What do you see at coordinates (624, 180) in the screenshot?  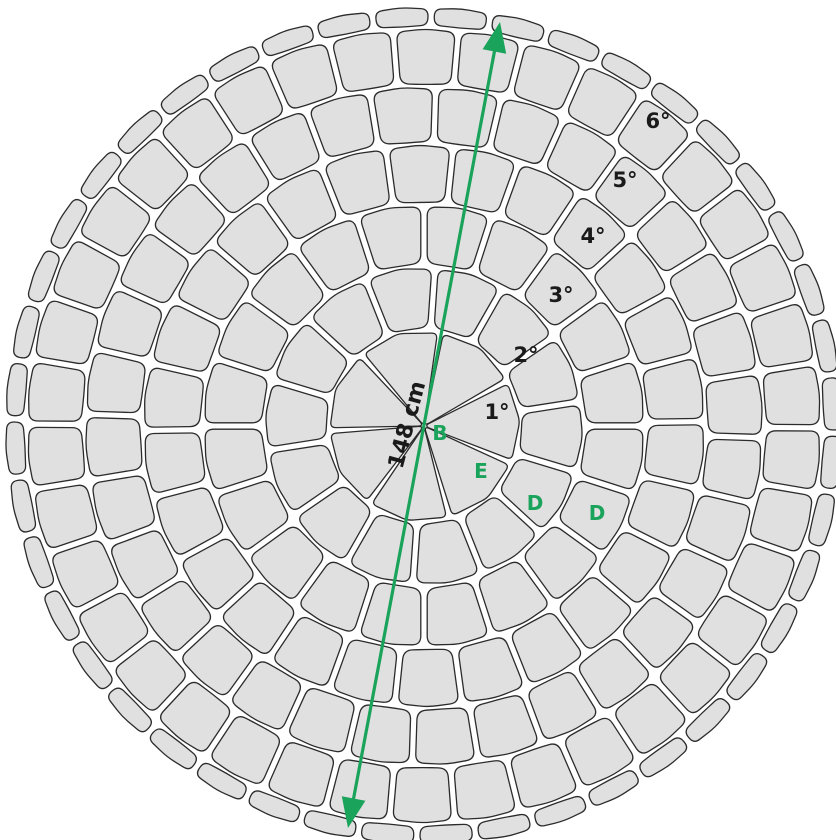 I see `ring-label-5: 5°` at bounding box center [624, 180].